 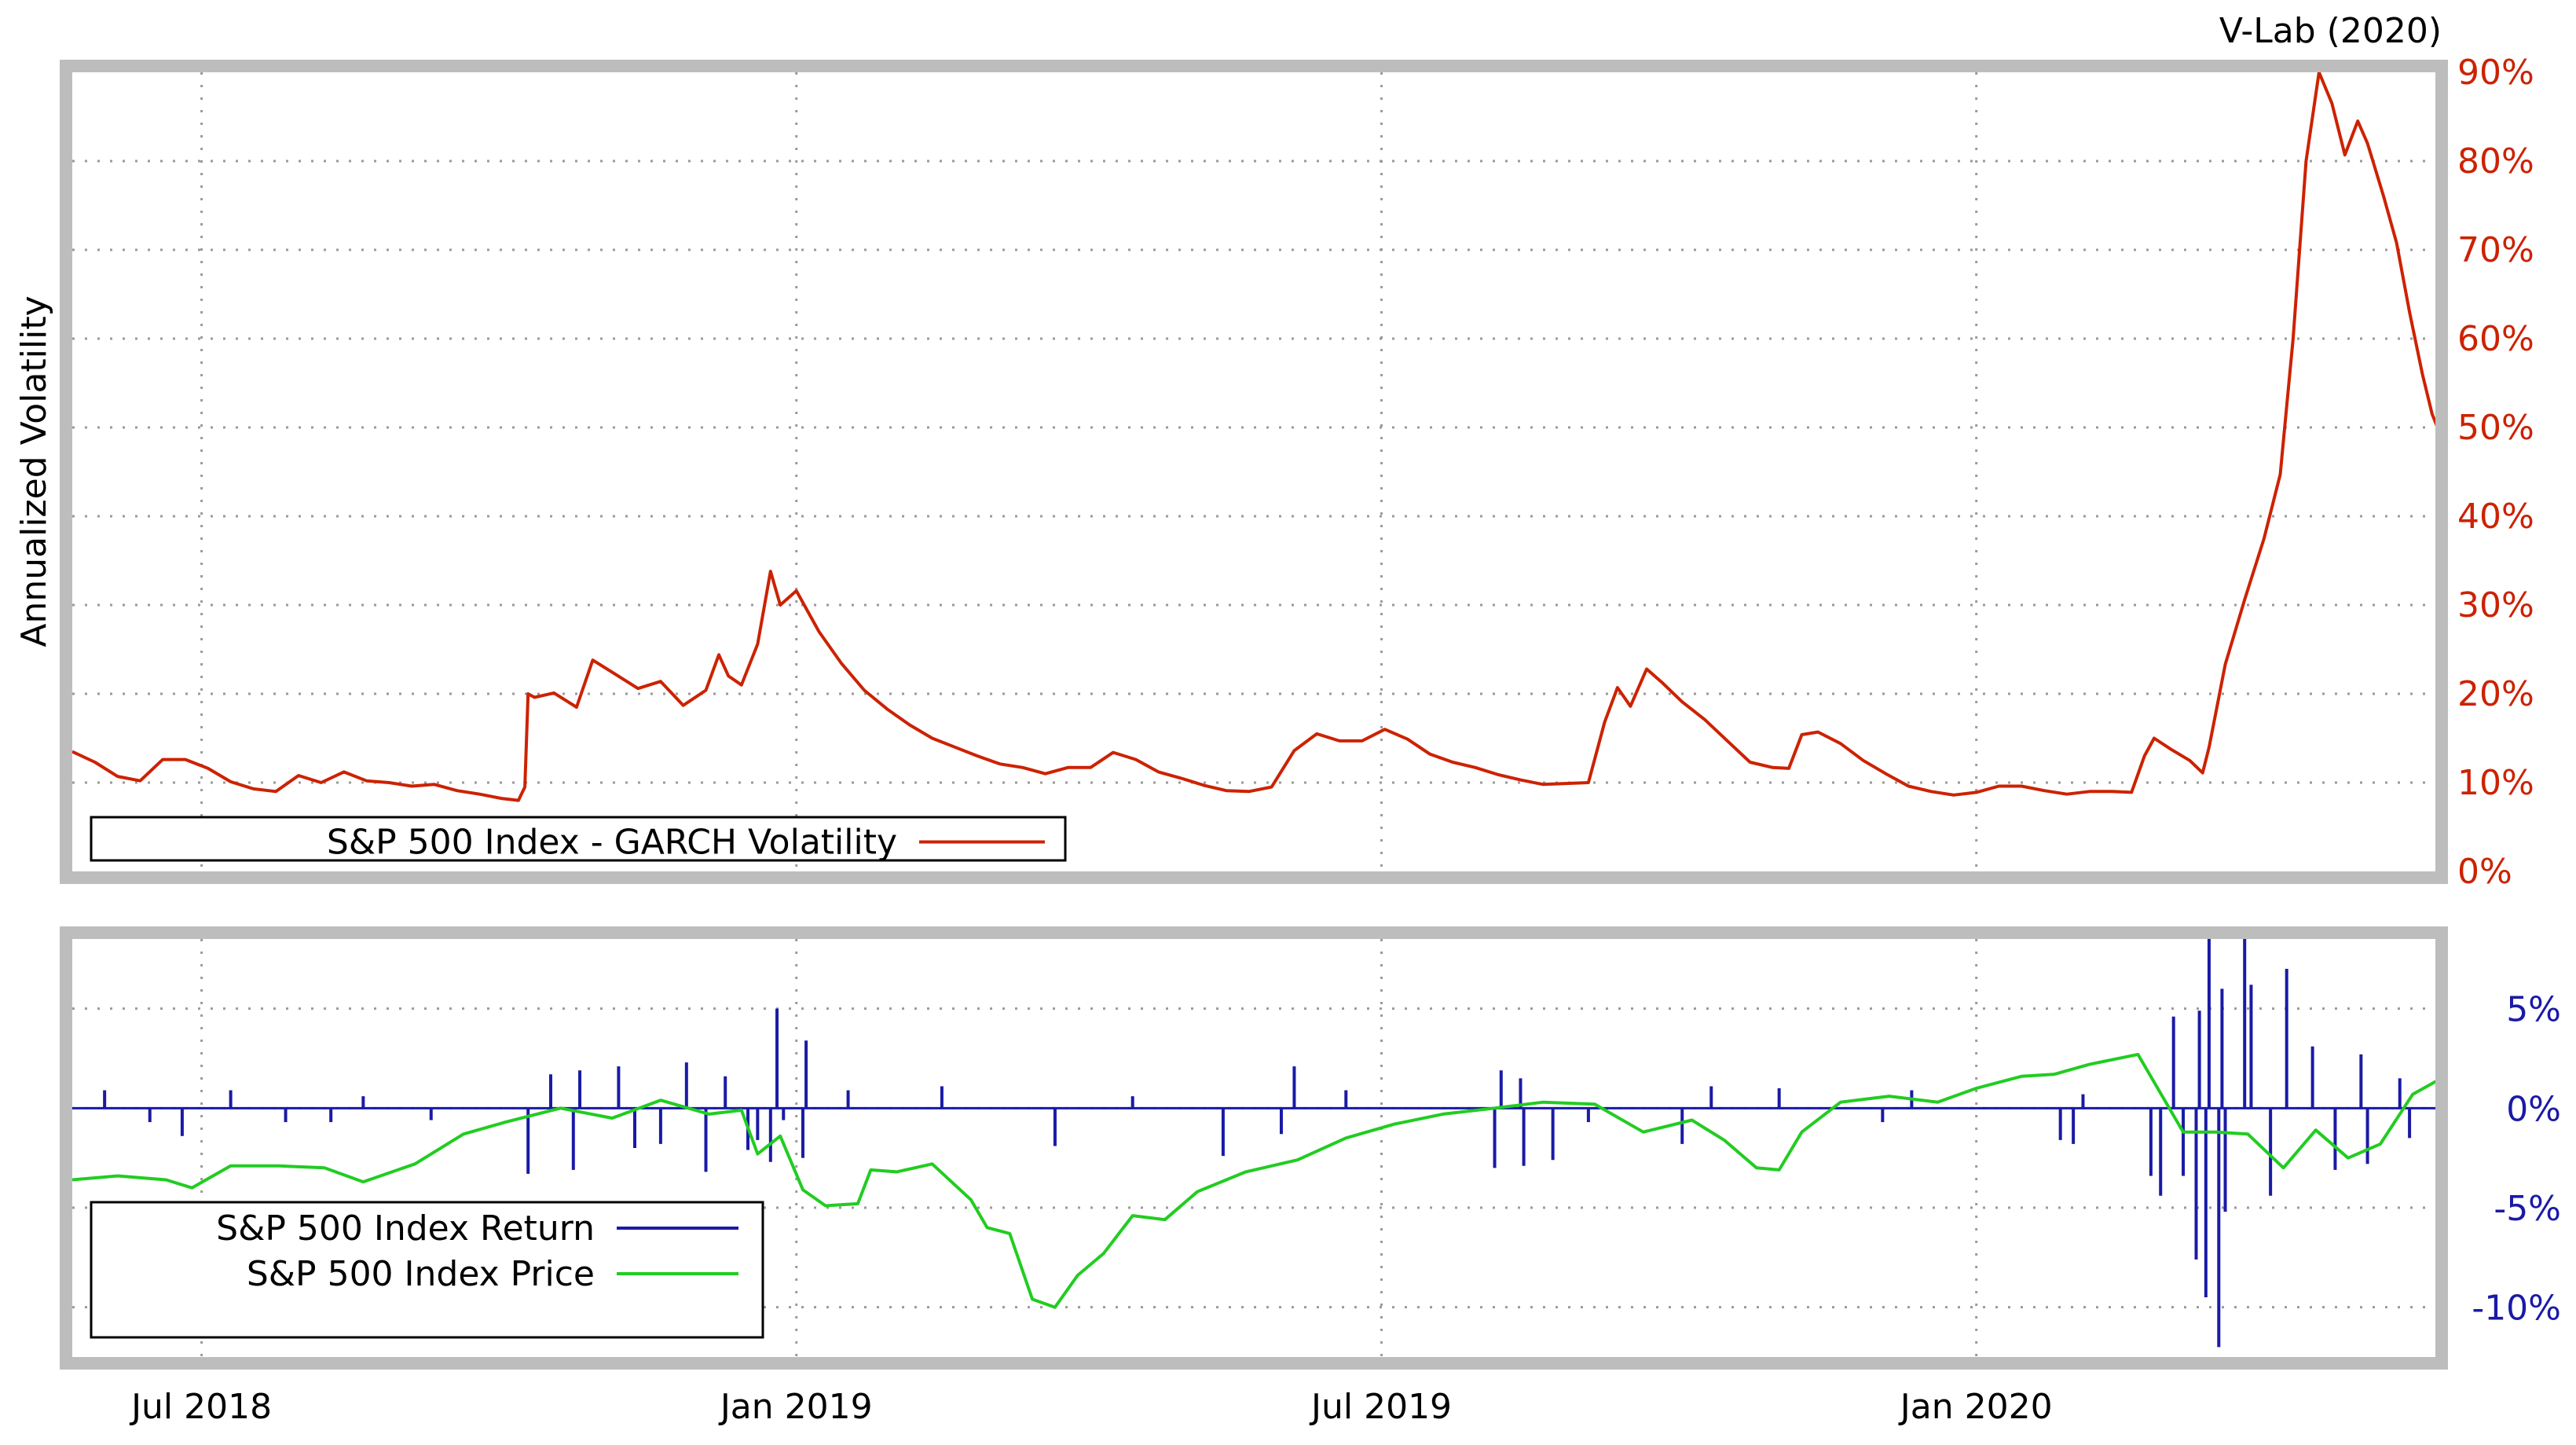 I want to click on returns-legend: S&P 500 Index Return S&P 500 Index Price, so click(x=427, y=1270).